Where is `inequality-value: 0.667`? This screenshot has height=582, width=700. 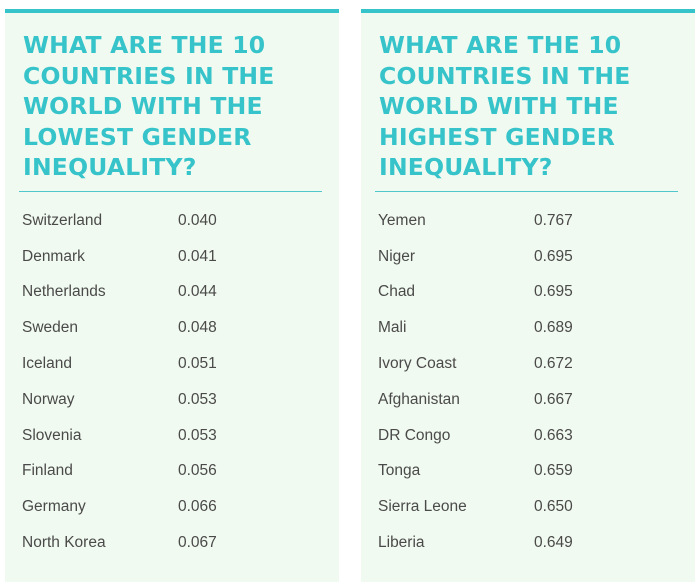 inequality-value: 0.667 is located at coordinates (553, 399).